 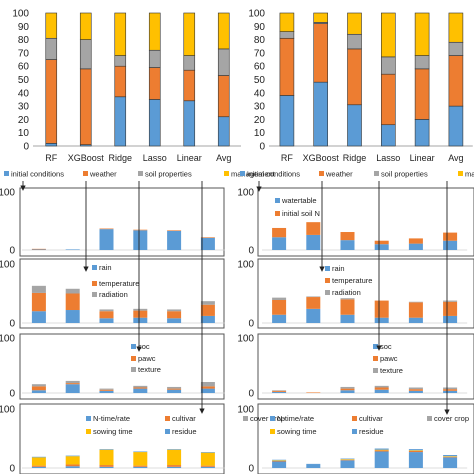 What do you see at coordinates (119, 283) in the screenshot?
I see `legend-label: temperature` at bounding box center [119, 283].